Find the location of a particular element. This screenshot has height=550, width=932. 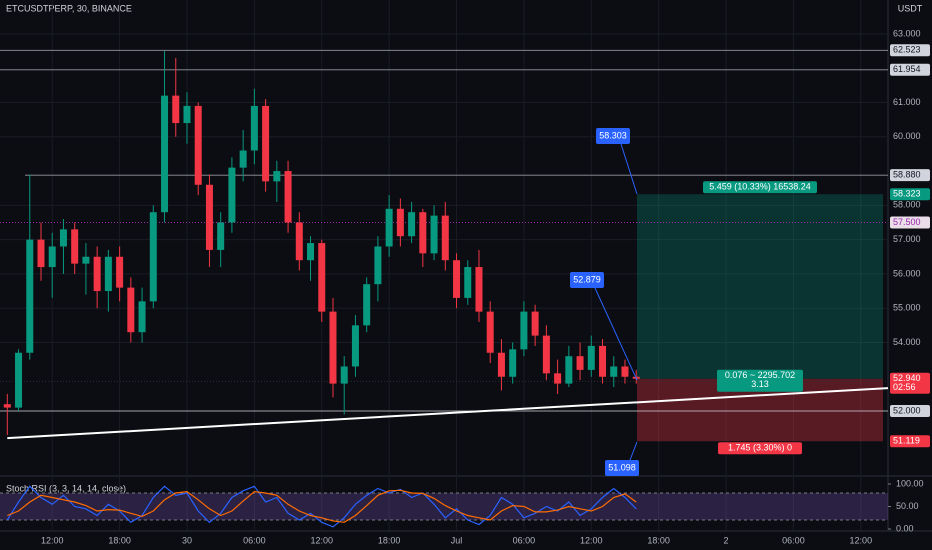

x-tick-label: Jul is located at coordinates (457, 540).